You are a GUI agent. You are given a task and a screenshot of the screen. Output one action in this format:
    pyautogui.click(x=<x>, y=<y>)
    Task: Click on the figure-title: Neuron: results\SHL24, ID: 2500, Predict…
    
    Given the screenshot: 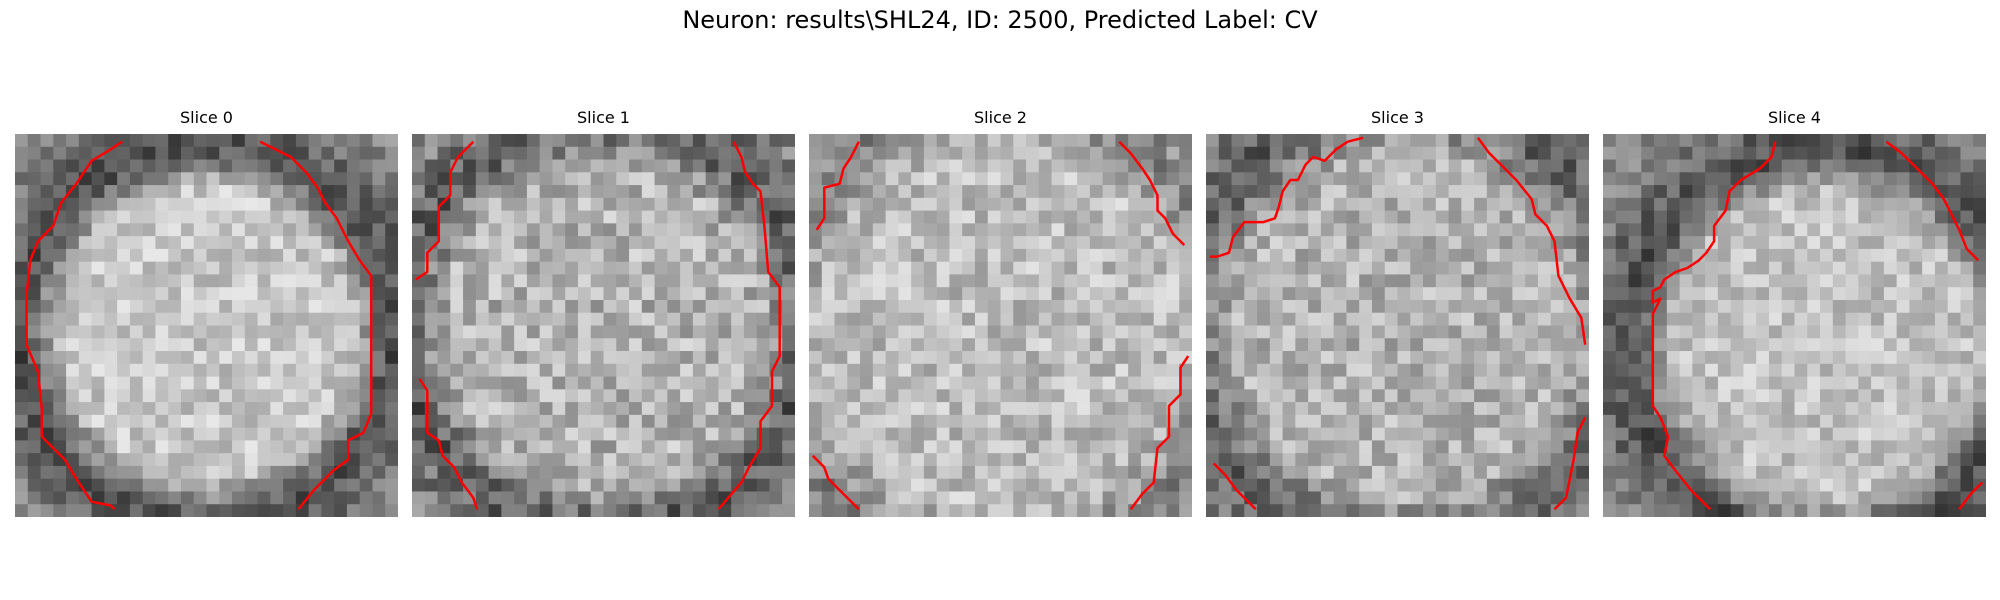 What is the action you would take?
    pyautogui.click(x=1000, y=20)
    